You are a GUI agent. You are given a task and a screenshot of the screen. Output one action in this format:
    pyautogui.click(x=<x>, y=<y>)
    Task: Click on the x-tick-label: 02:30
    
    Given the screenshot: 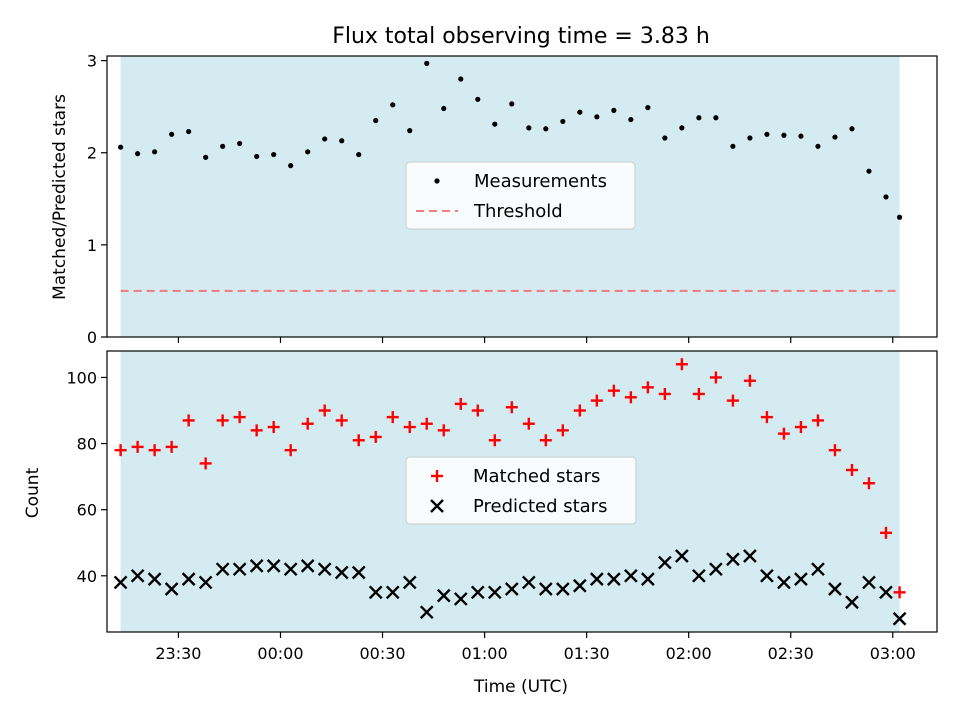 What is the action you would take?
    pyautogui.click(x=791, y=653)
    